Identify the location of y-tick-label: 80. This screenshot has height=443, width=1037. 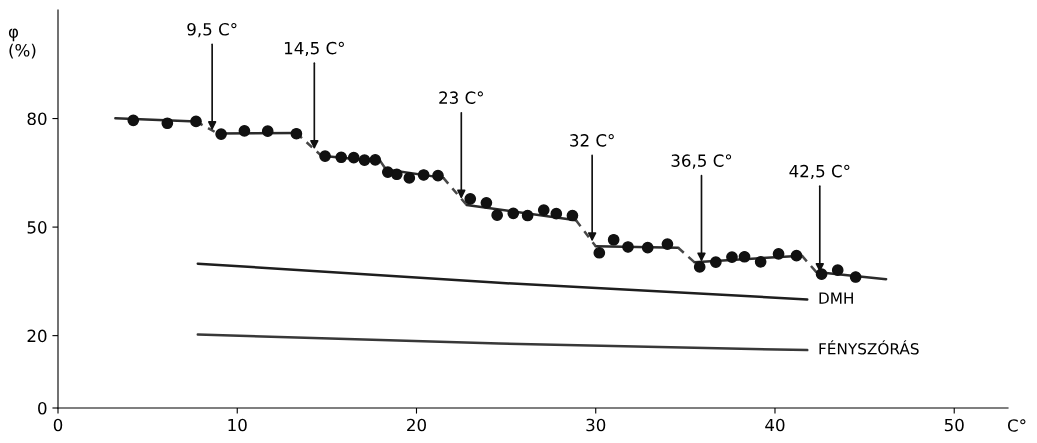
(37, 119).